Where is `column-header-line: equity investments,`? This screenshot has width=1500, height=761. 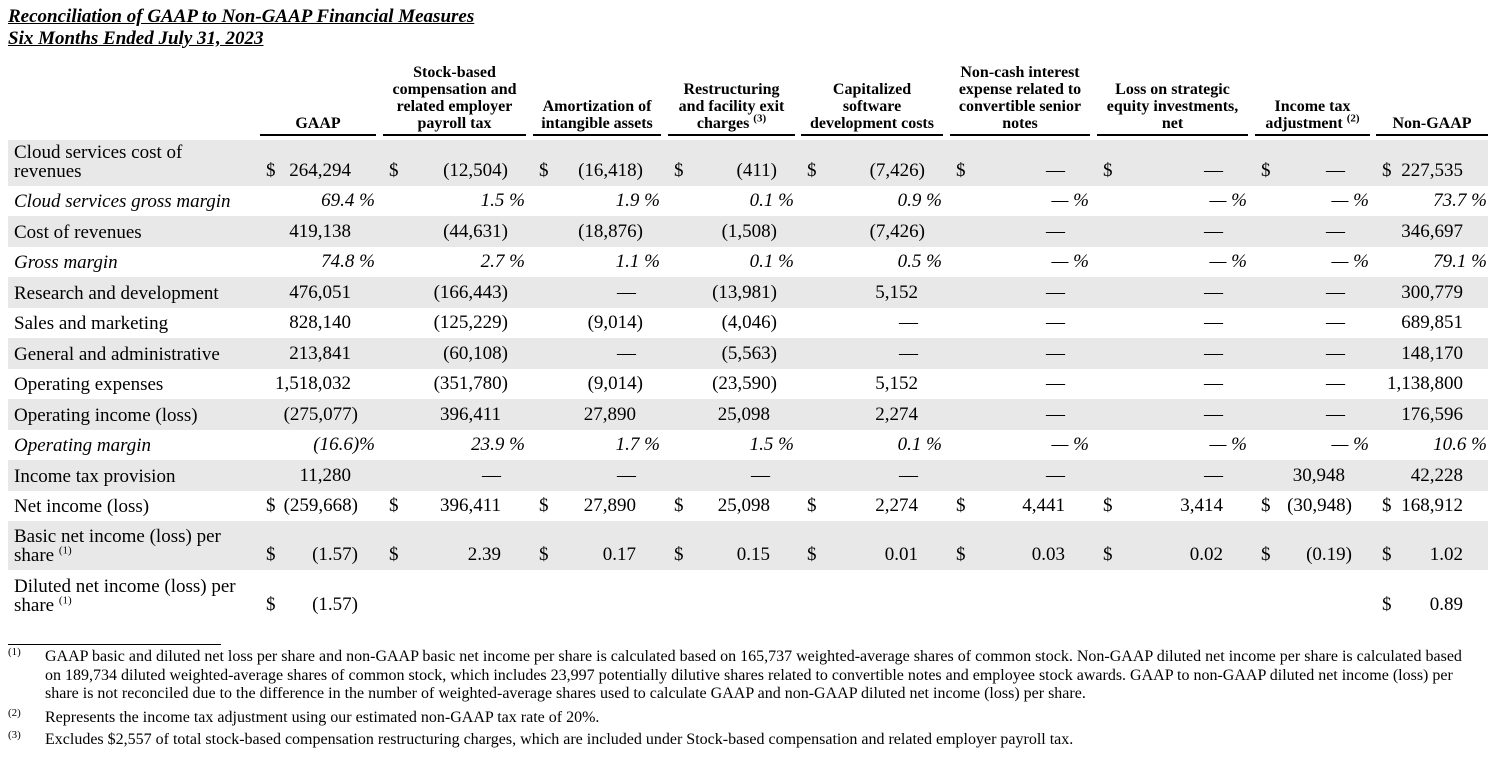
column-header-line: equity investments, is located at coordinates (1172, 106).